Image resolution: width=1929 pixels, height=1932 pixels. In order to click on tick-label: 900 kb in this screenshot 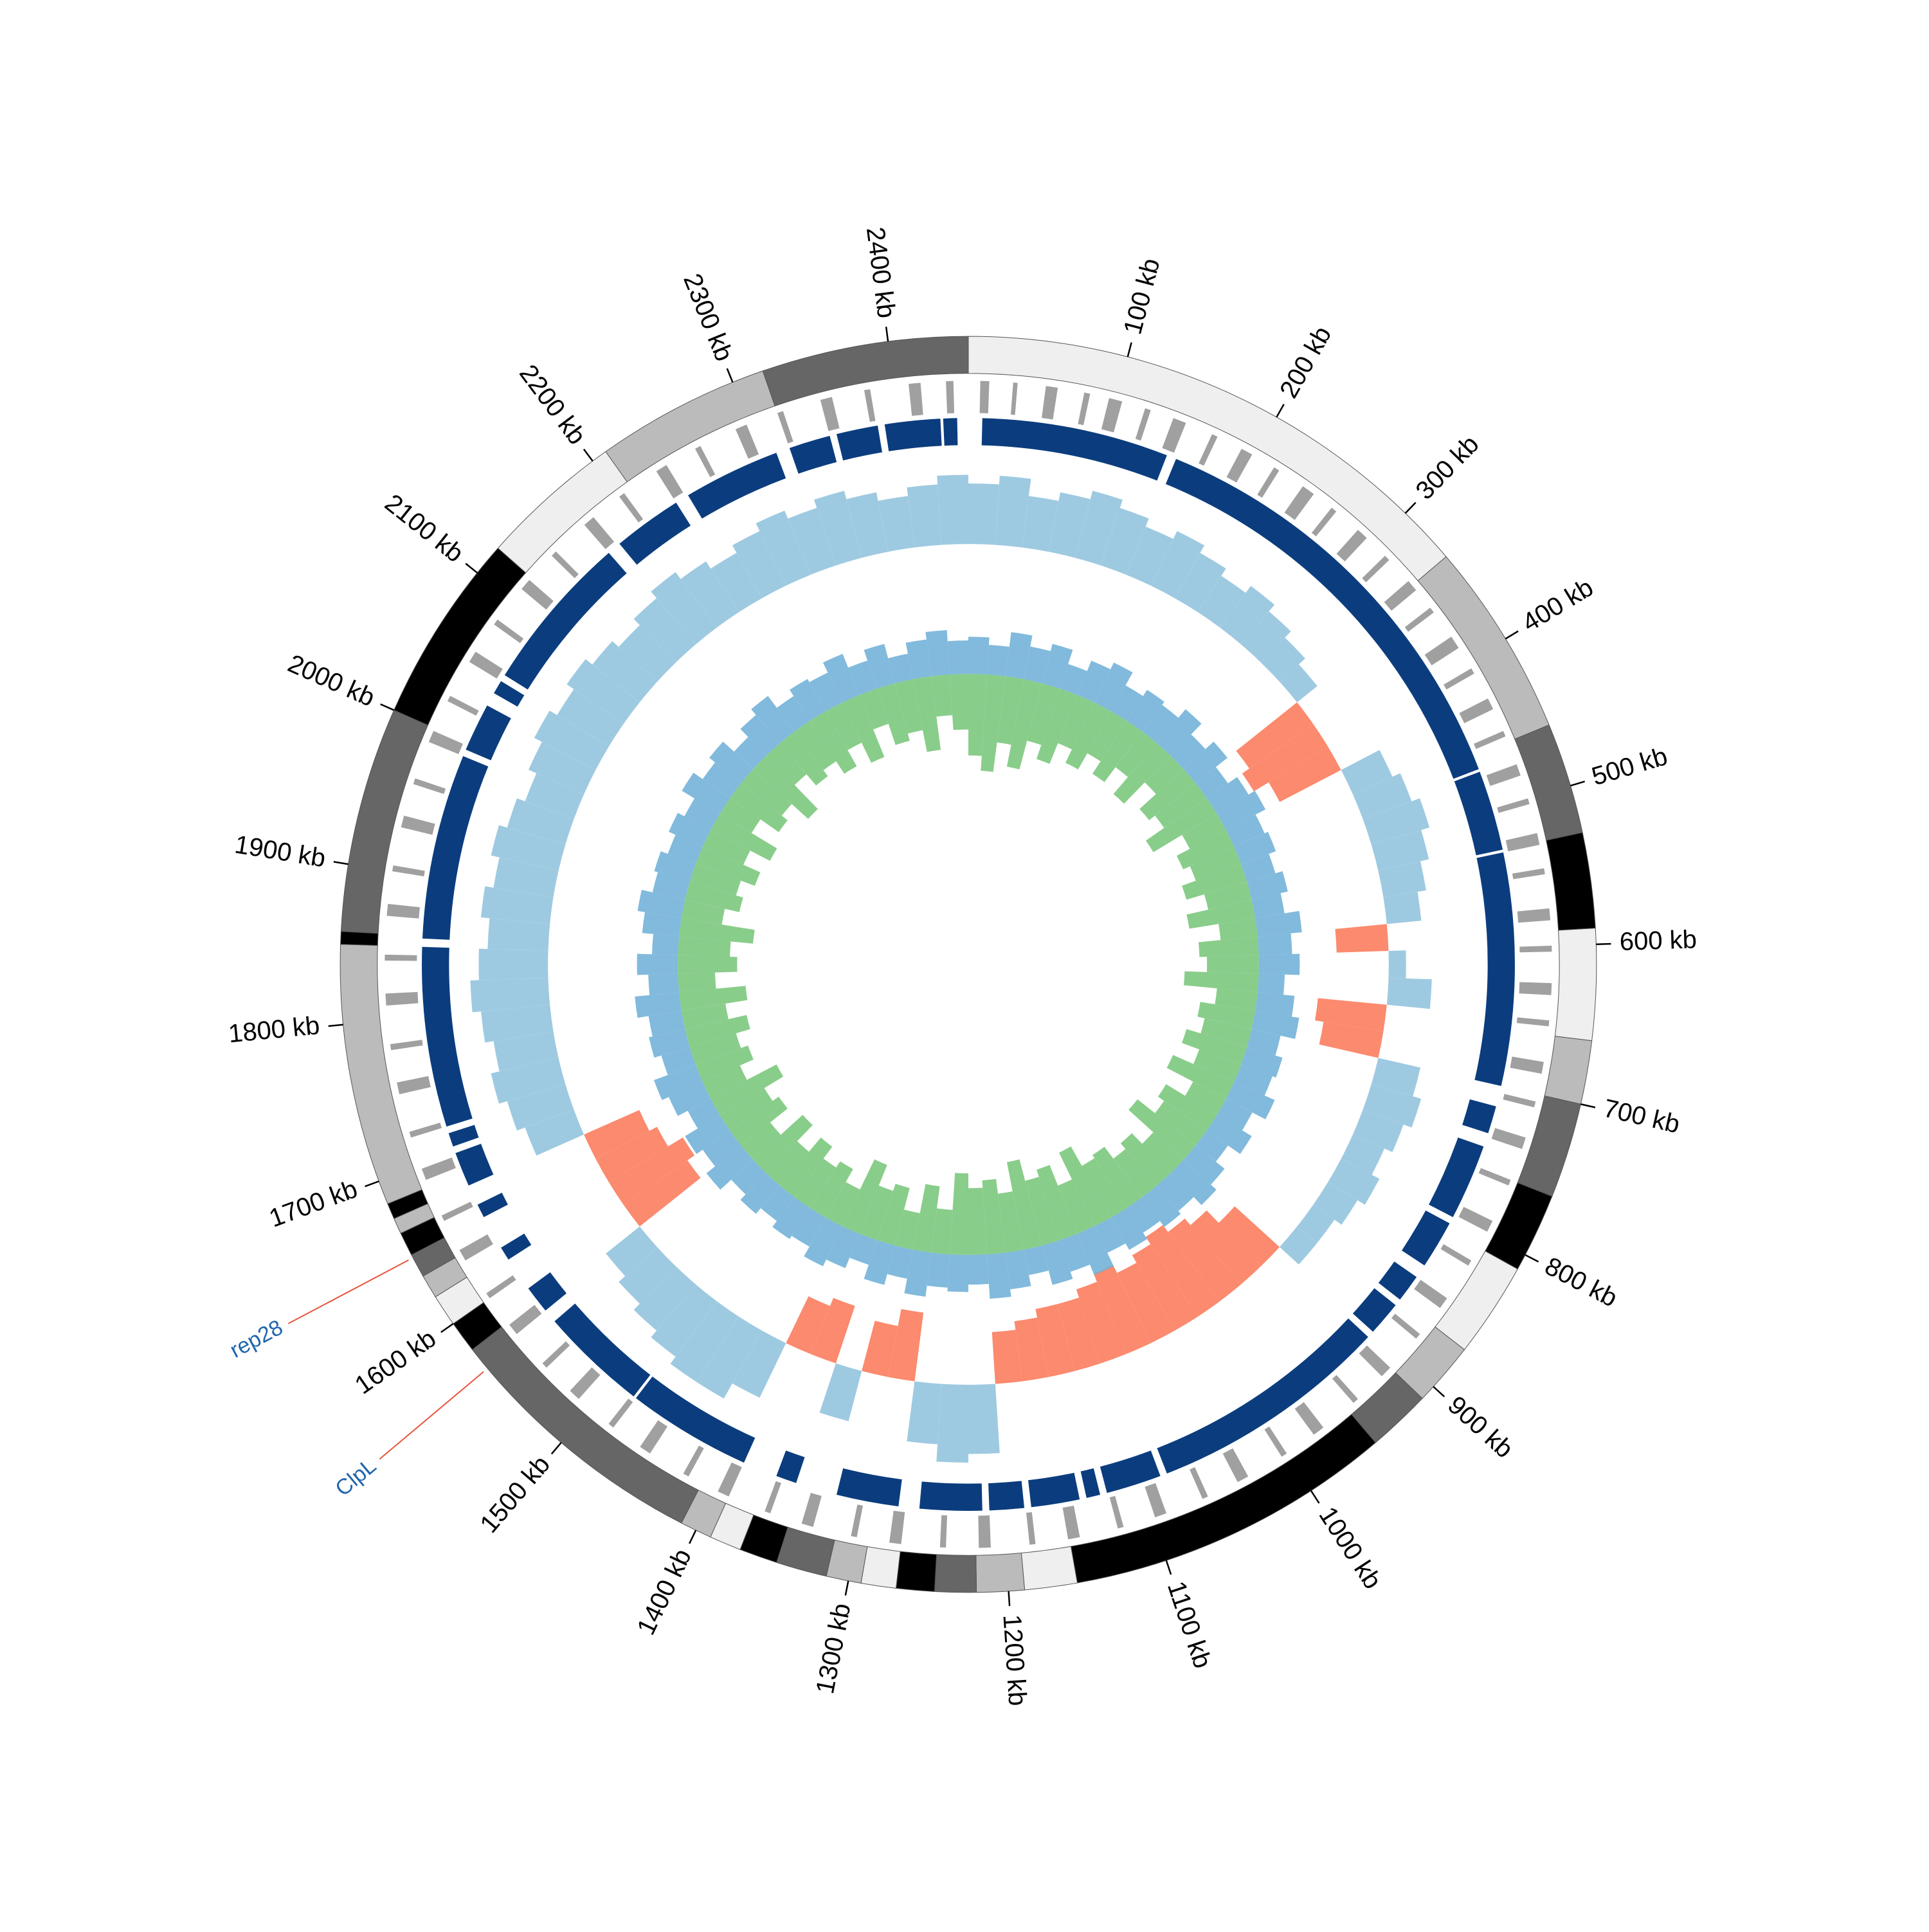, I will do `click(1480, 1427)`.